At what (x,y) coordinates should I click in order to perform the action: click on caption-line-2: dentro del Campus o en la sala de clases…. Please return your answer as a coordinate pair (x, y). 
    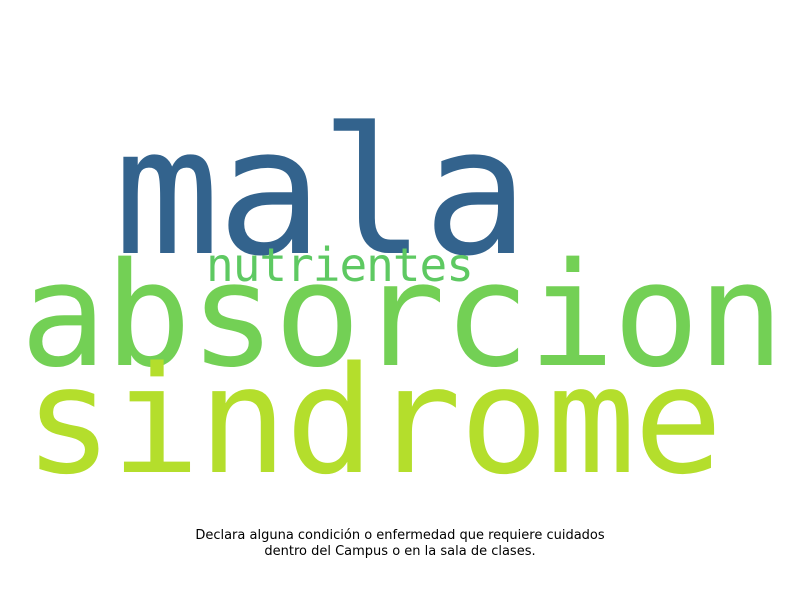
    Looking at the image, I should click on (400, 551).